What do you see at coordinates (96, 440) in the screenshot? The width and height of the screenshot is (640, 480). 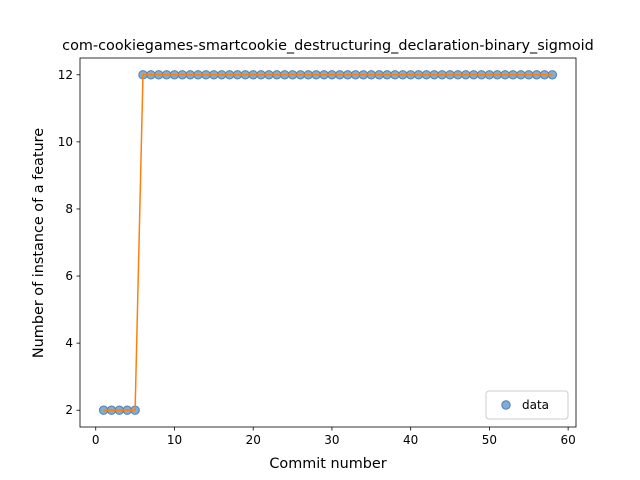 I see `x-tick-label-0: 0` at bounding box center [96, 440].